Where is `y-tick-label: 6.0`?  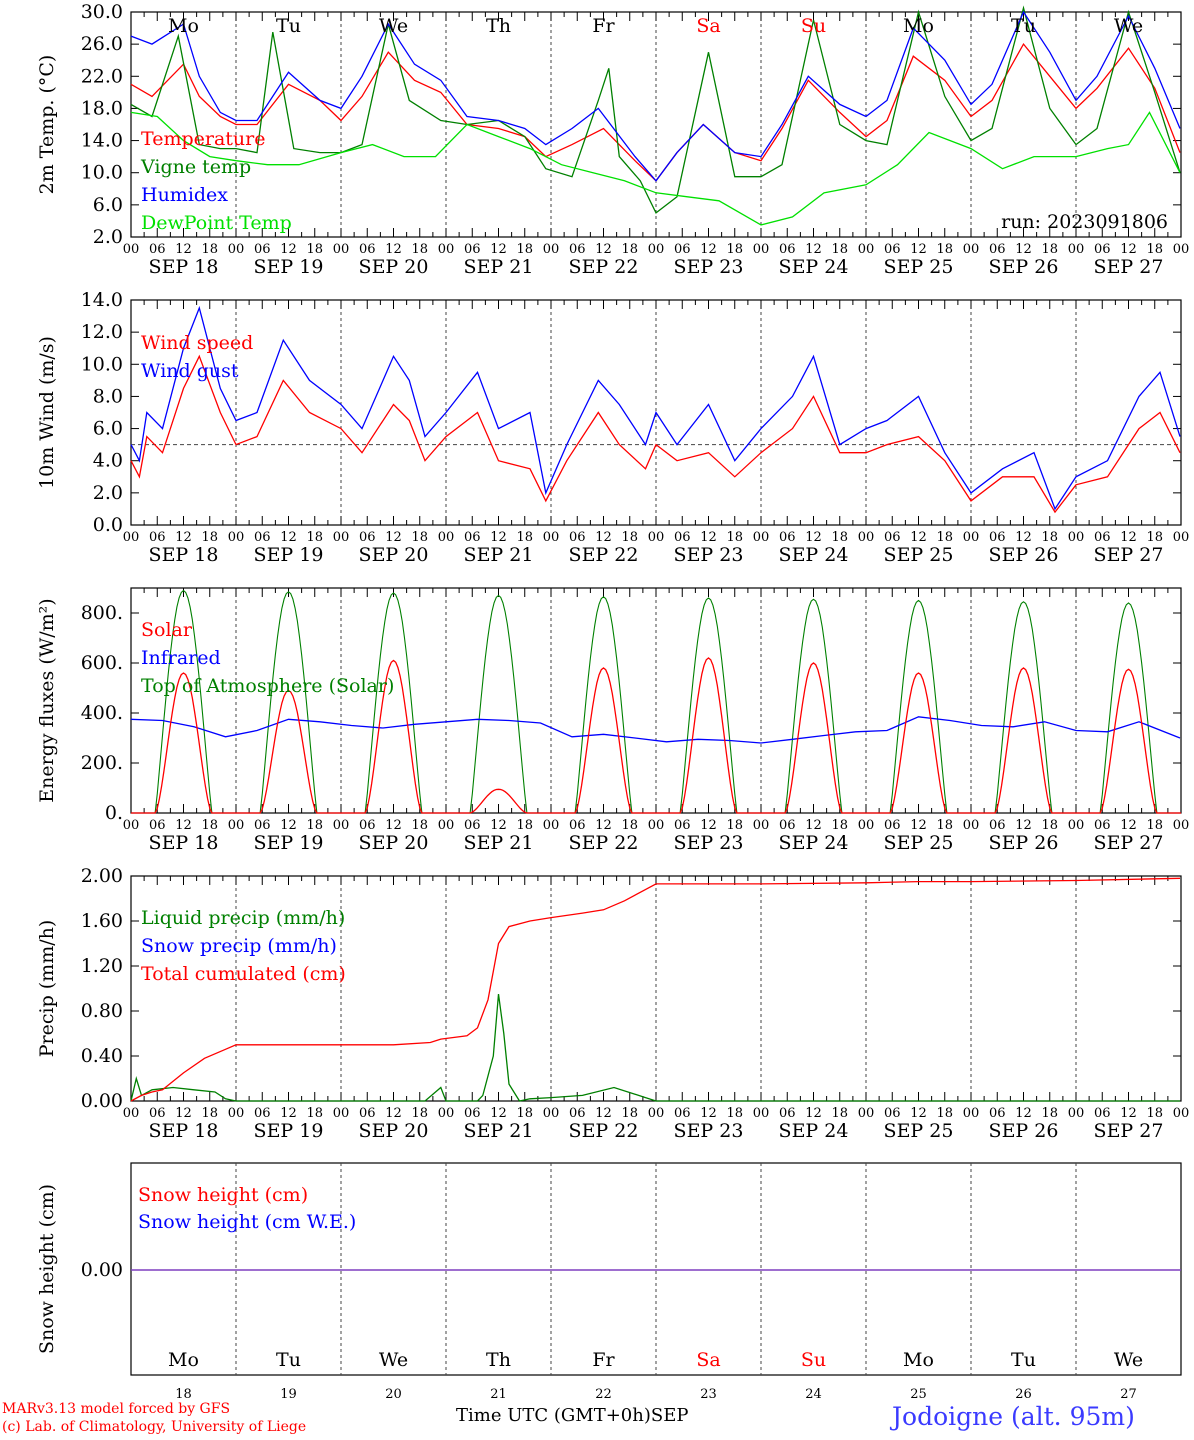
y-tick-label: 6.0 is located at coordinates (108, 429).